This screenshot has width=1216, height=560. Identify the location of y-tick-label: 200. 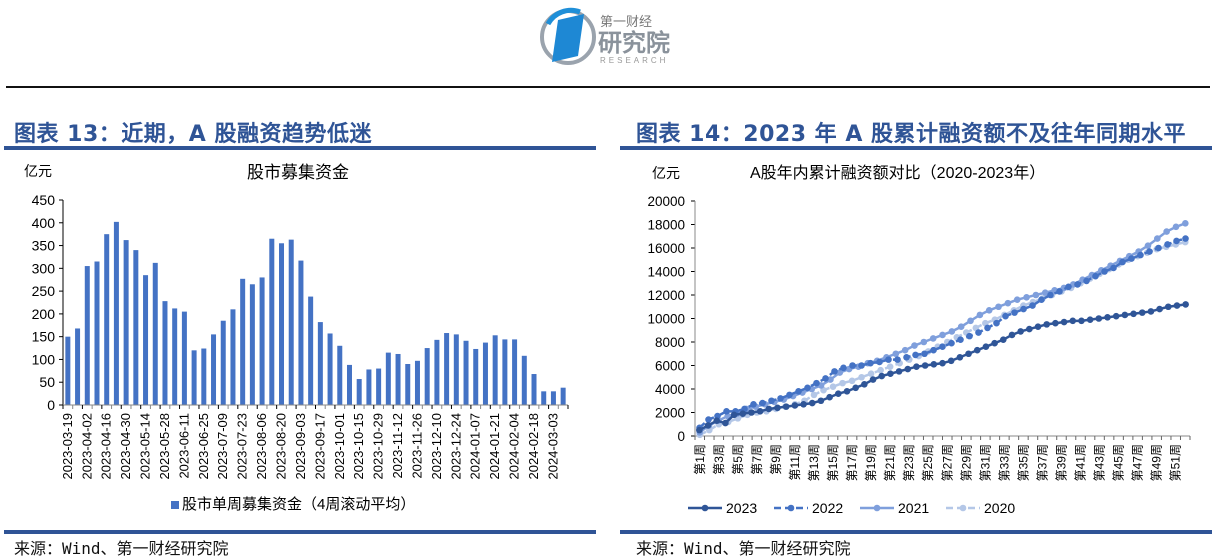
(44, 314).